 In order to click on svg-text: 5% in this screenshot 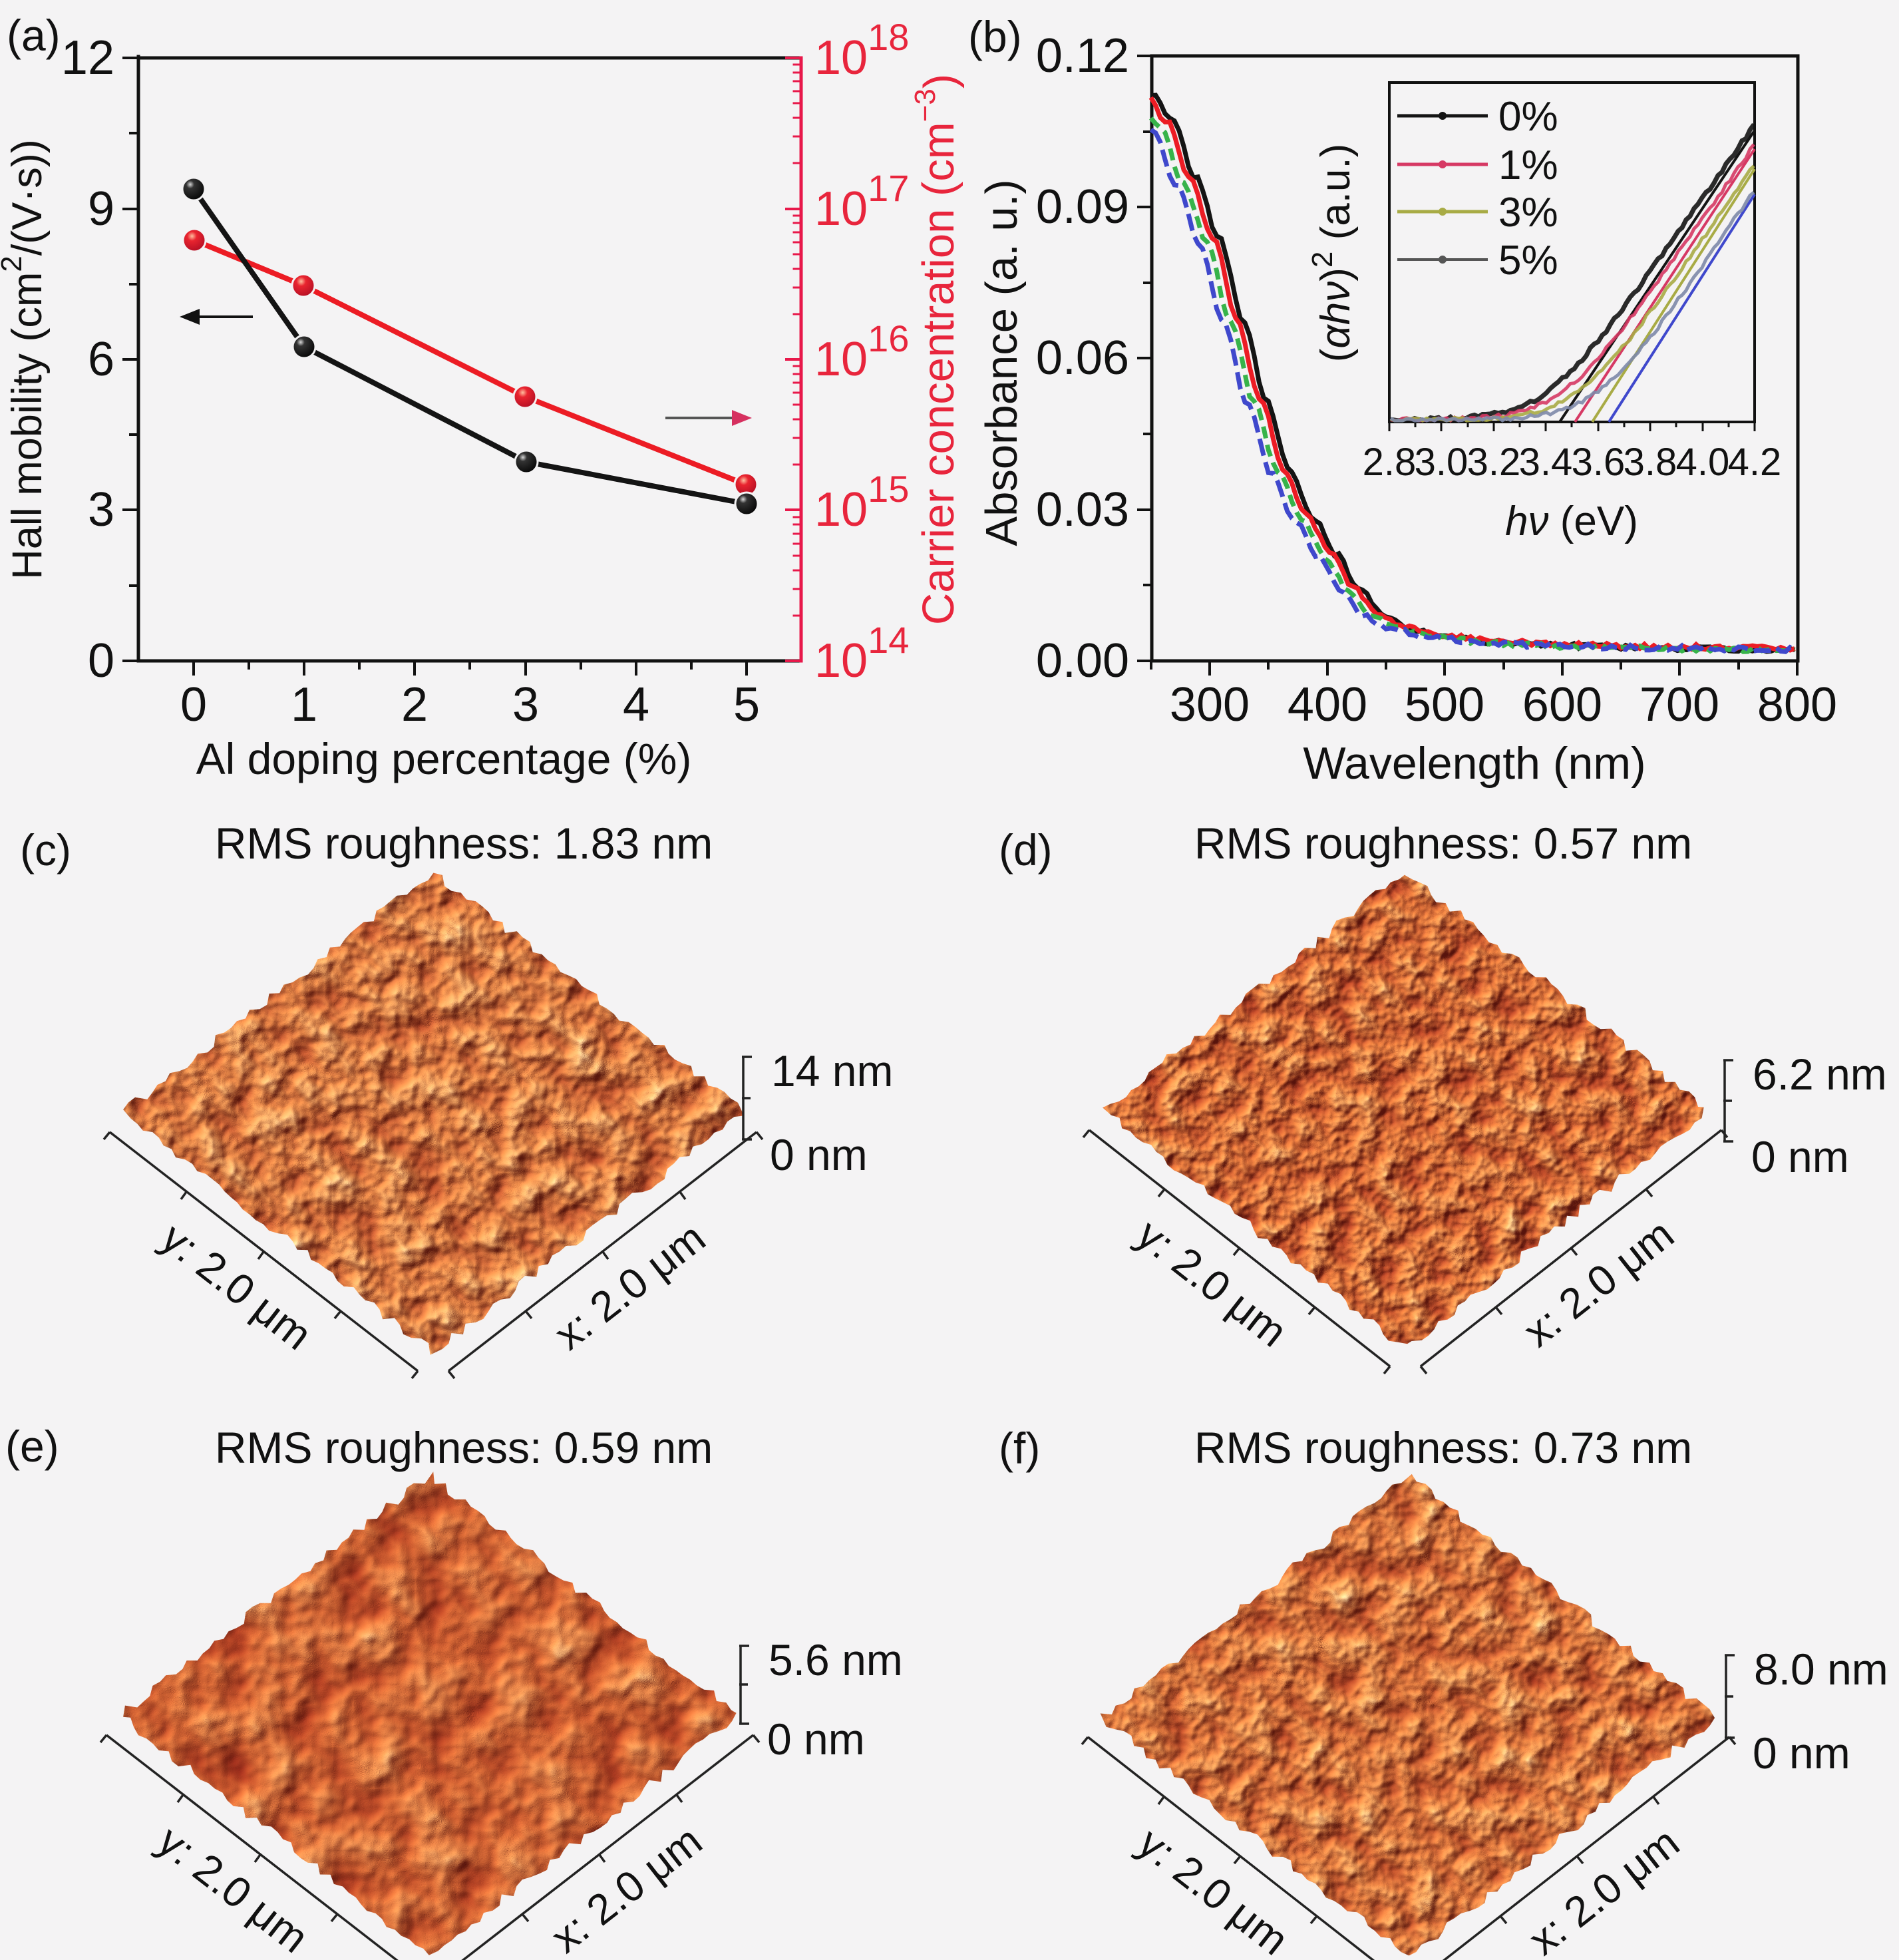, I will do `click(1528, 261)`.